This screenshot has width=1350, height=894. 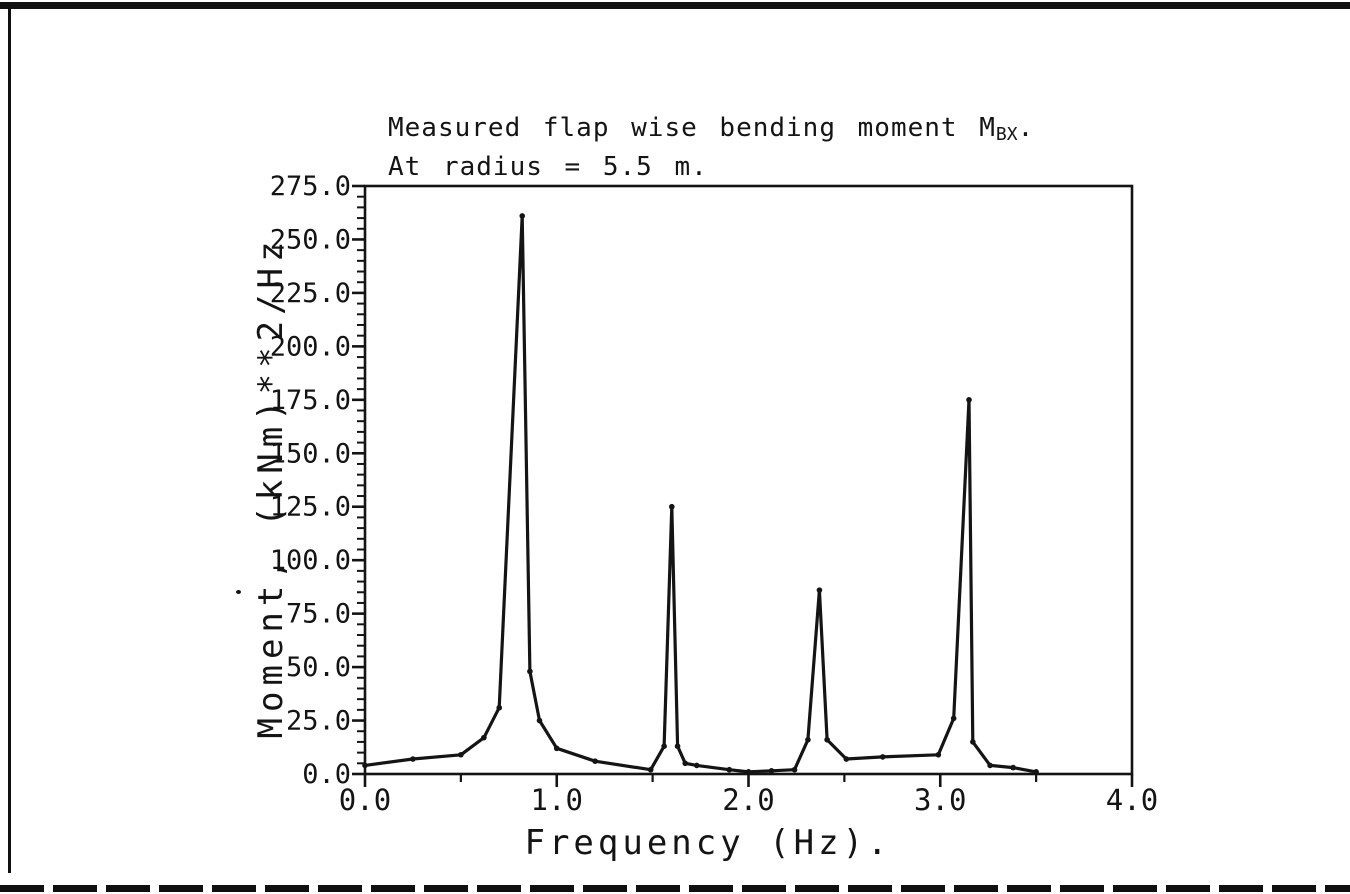 What do you see at coordinates (675, 888) in the screenshot?
I see `scan-border-bottom` at bounding box center [675, 888].